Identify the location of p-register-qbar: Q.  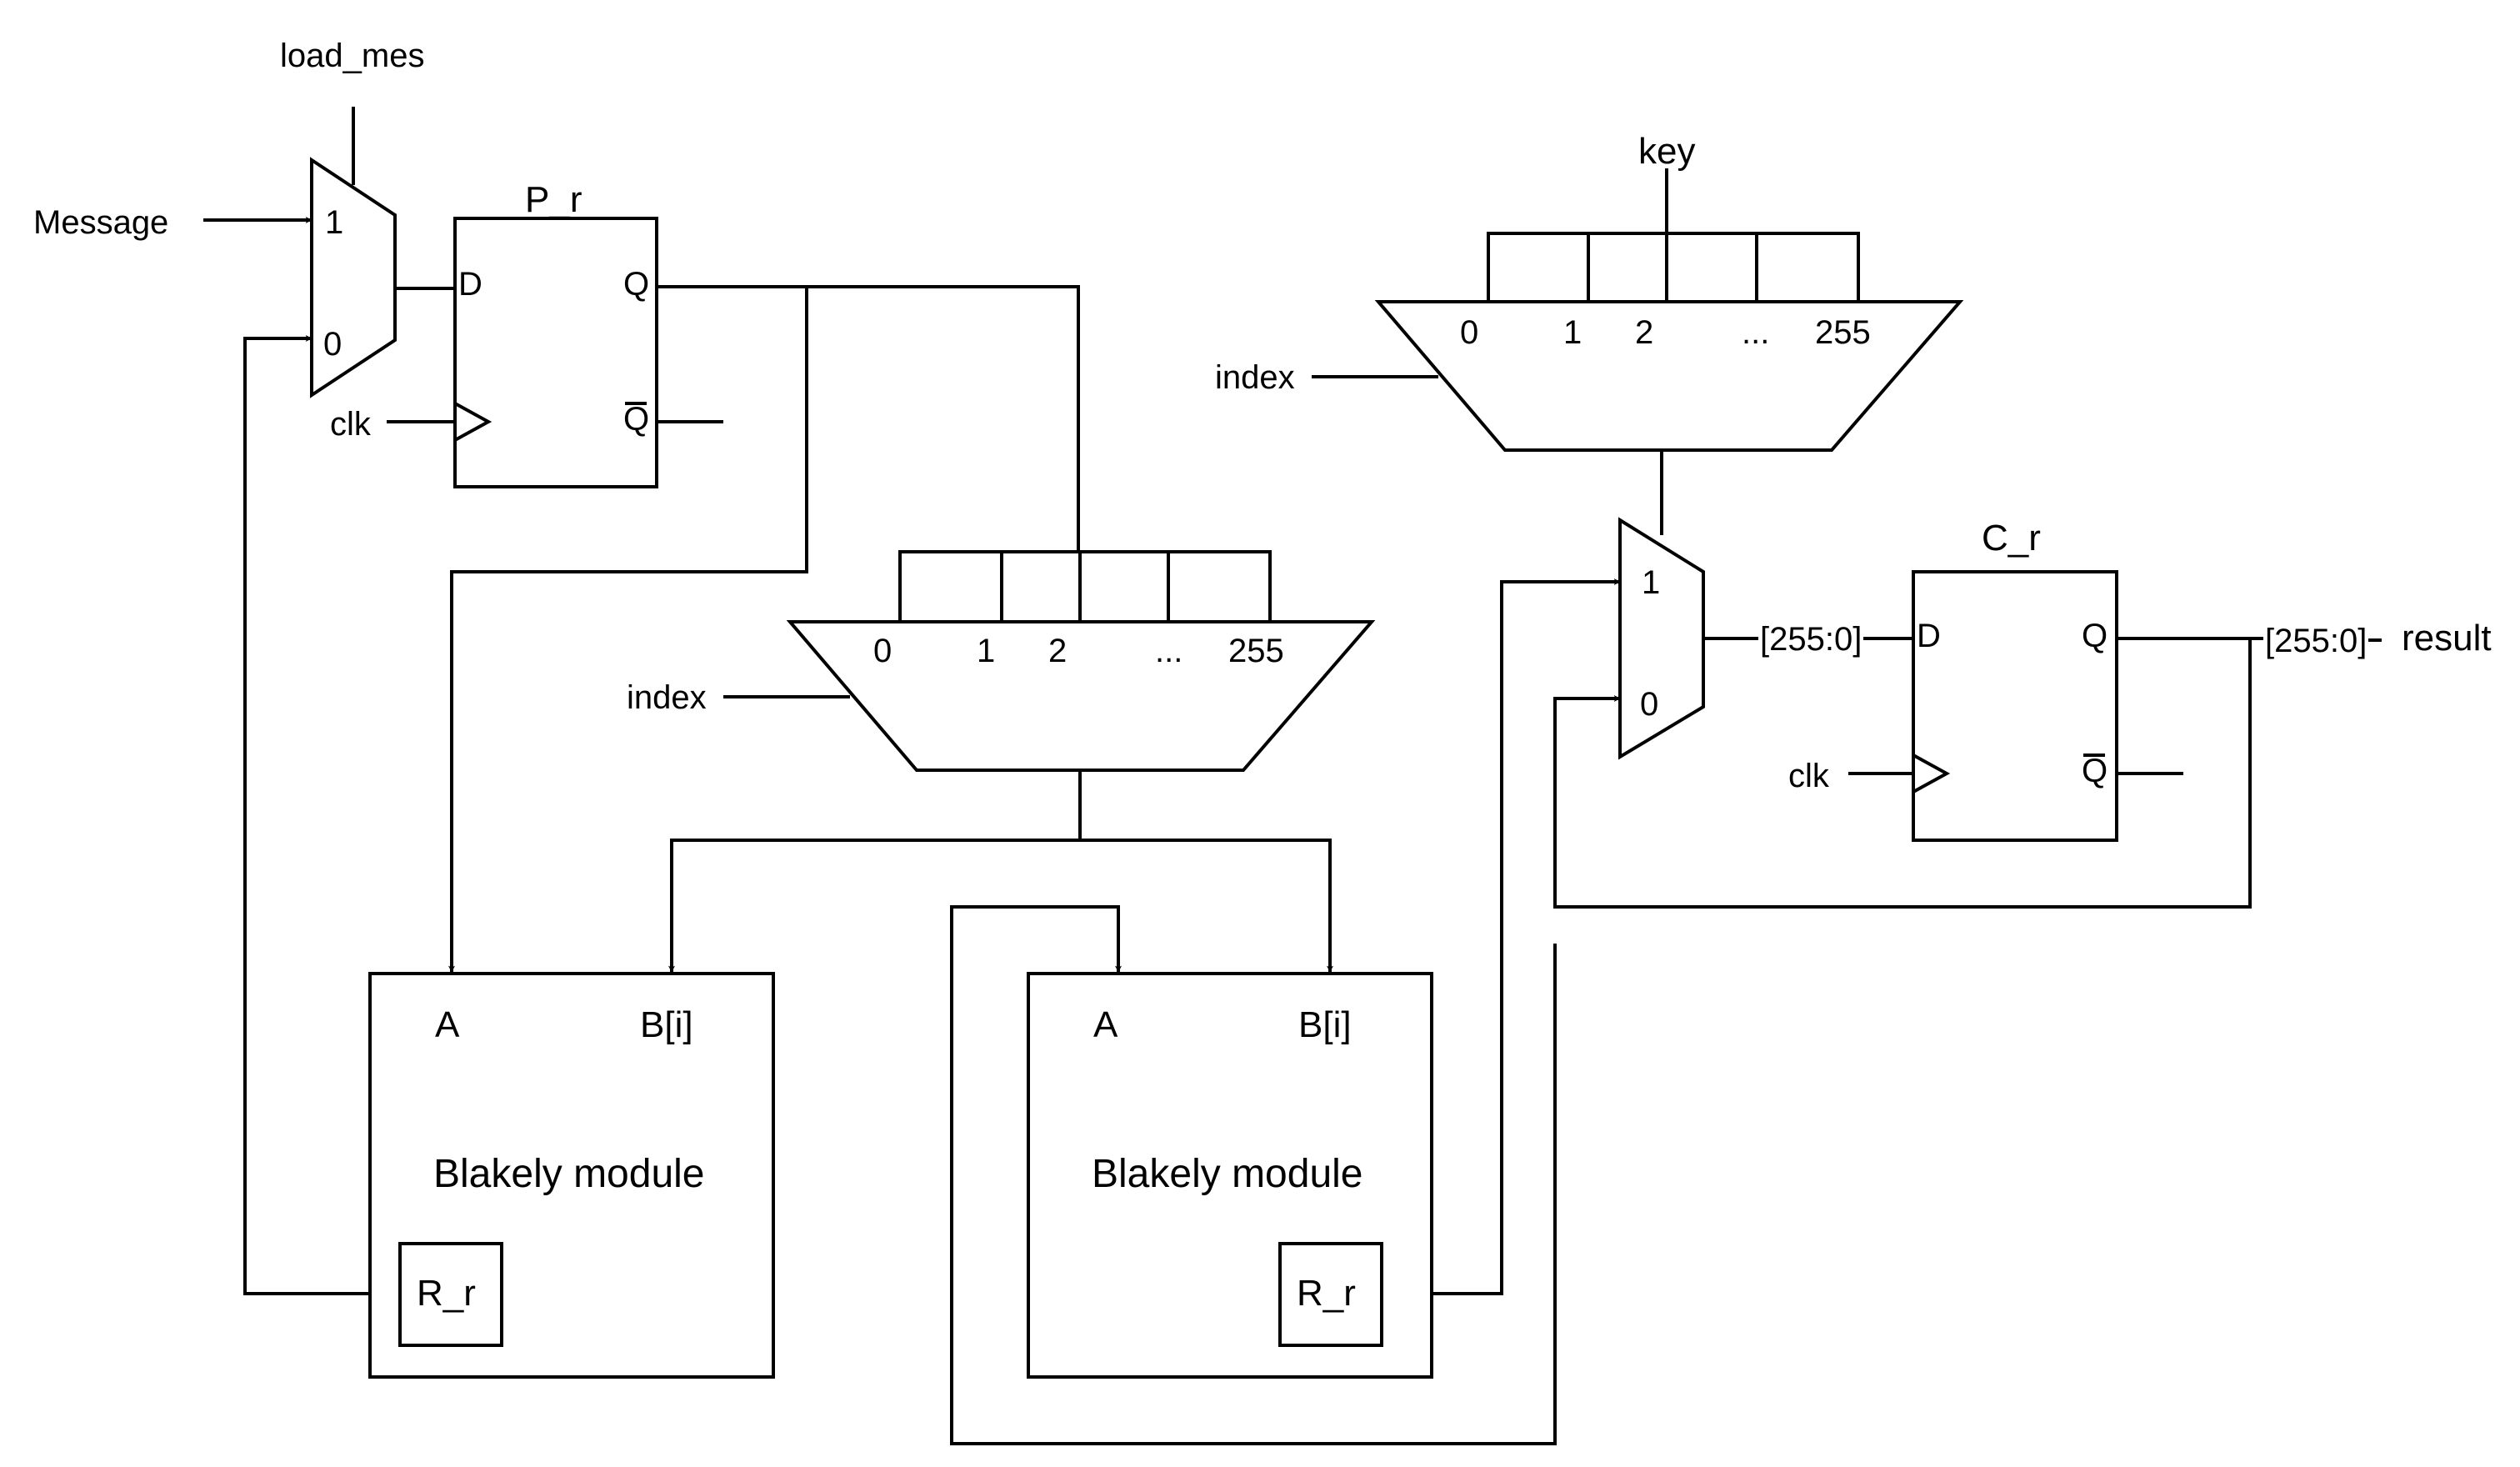
(636, 419).